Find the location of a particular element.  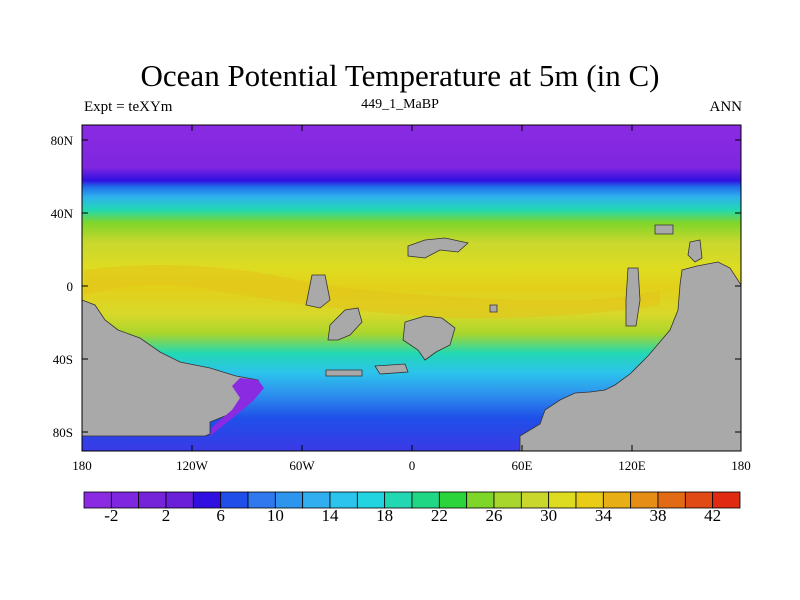

colorbar-label: 18 is located at coordinates (385, 515).